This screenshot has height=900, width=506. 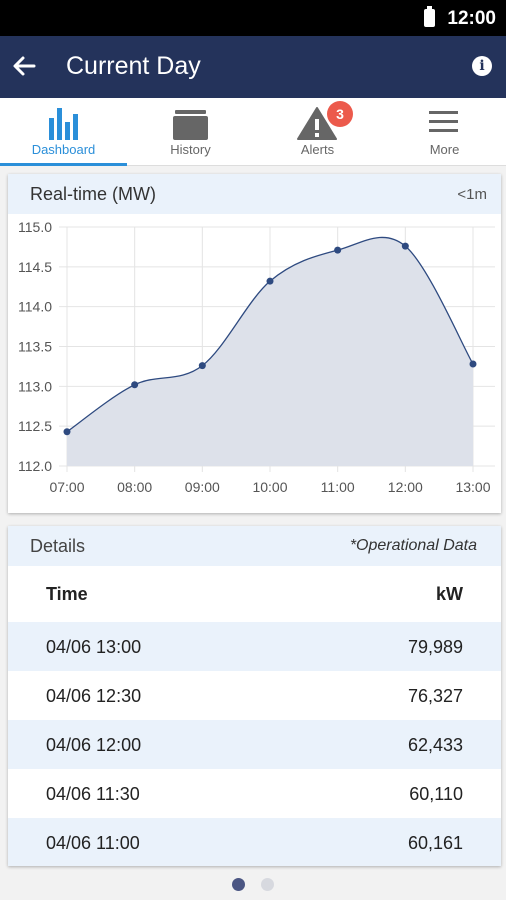 What do you see at coordinates (66, 487) in the screenshot?
I see `x-tick-label: 07:00` at bounding box center [66, 487].